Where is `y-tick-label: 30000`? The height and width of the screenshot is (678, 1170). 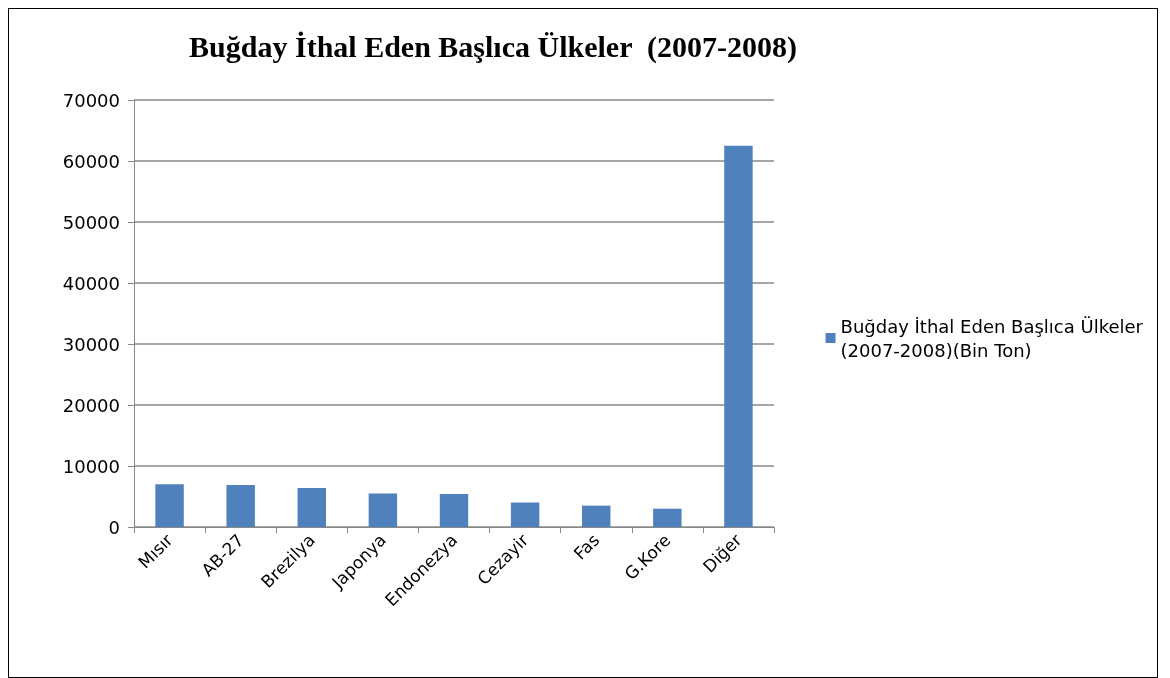
y-tick-label: 30000 is located at coordinates (91, 344).